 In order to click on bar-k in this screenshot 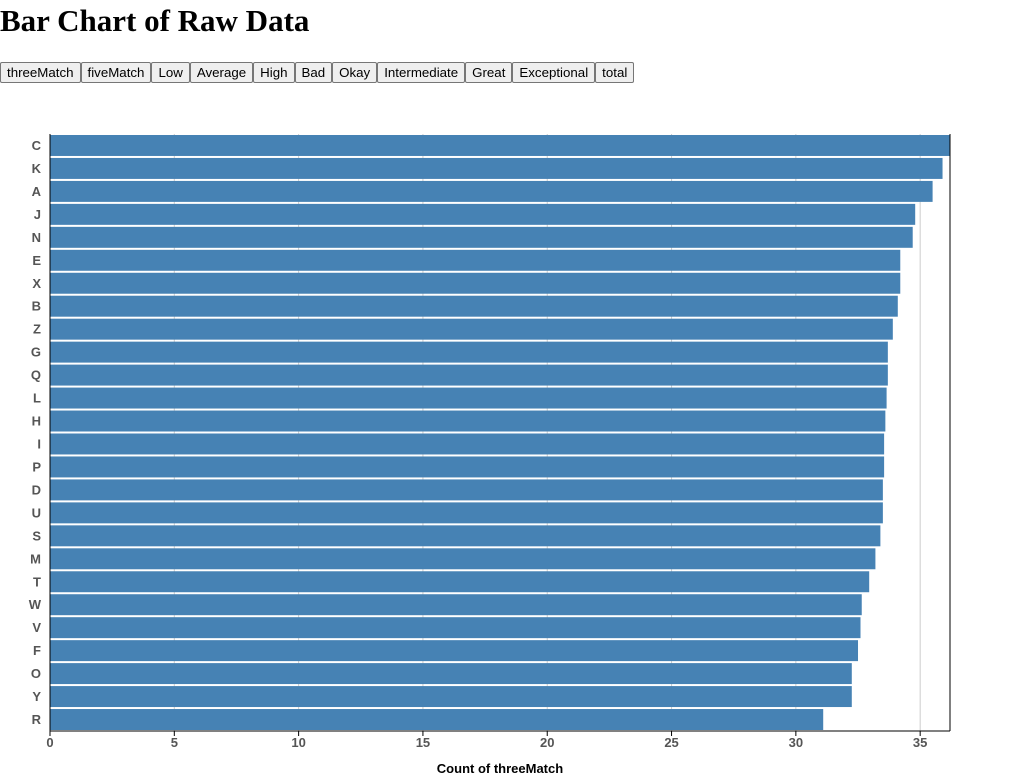, I will do `click(496, 168)`.